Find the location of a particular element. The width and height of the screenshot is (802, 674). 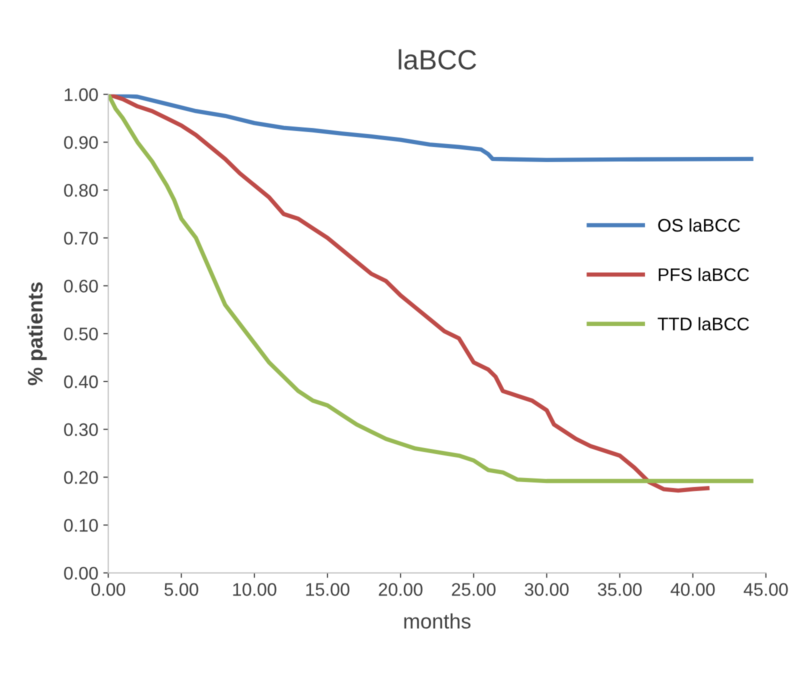

y-tick-label: 0.60 is located at coordinates (81, 286).